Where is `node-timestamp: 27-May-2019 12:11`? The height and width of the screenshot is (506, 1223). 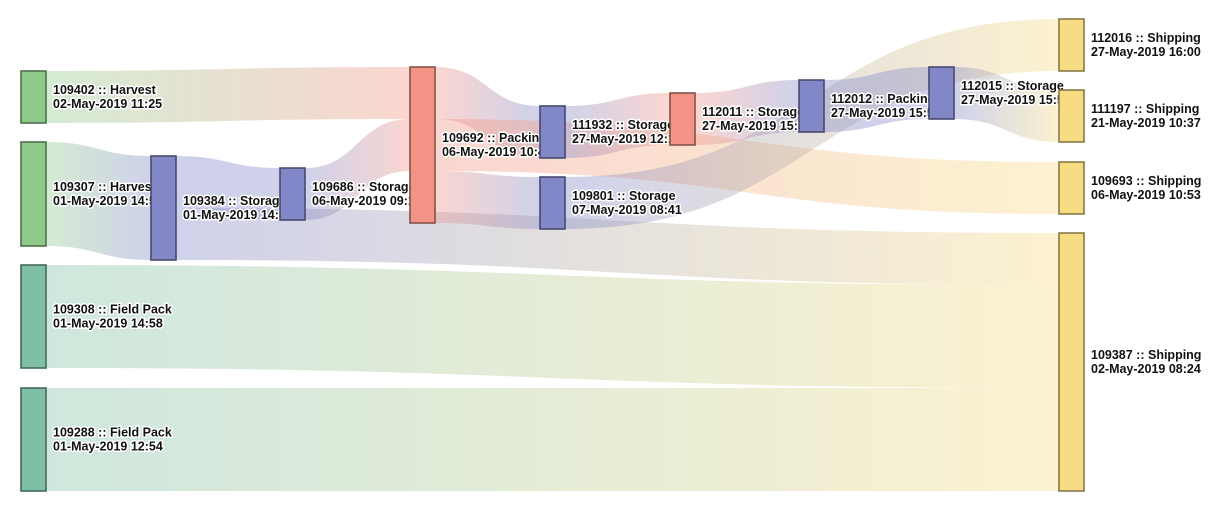
node-timestamp: 27-May-2019 12:11 is located at coordinates (626, 139).